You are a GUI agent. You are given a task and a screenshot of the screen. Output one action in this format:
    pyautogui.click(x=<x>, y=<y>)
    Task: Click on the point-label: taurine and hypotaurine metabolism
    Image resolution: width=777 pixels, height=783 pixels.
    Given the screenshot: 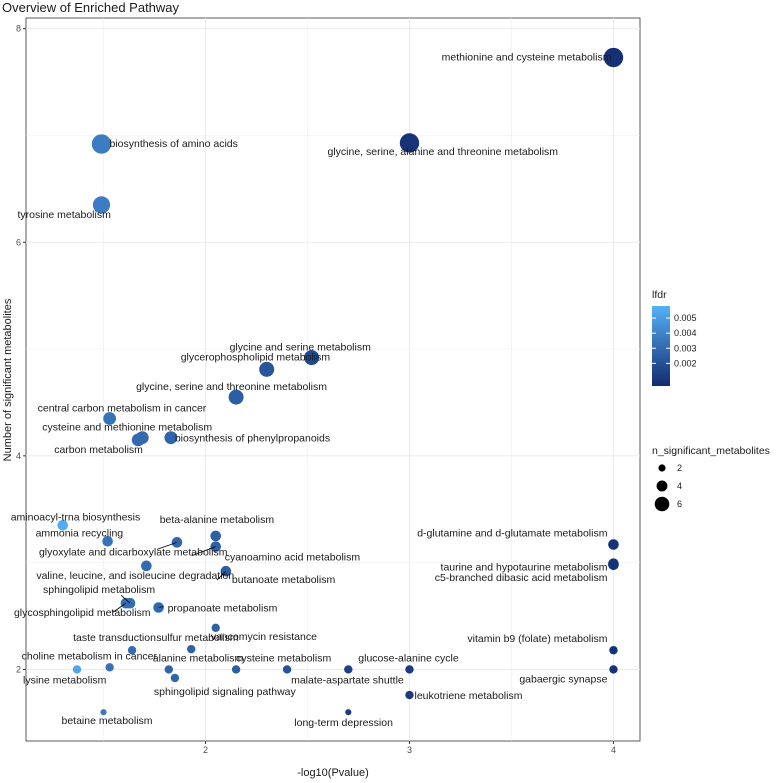 What is the action you would take?
    pyautogui.click(x=524, y=568)
    